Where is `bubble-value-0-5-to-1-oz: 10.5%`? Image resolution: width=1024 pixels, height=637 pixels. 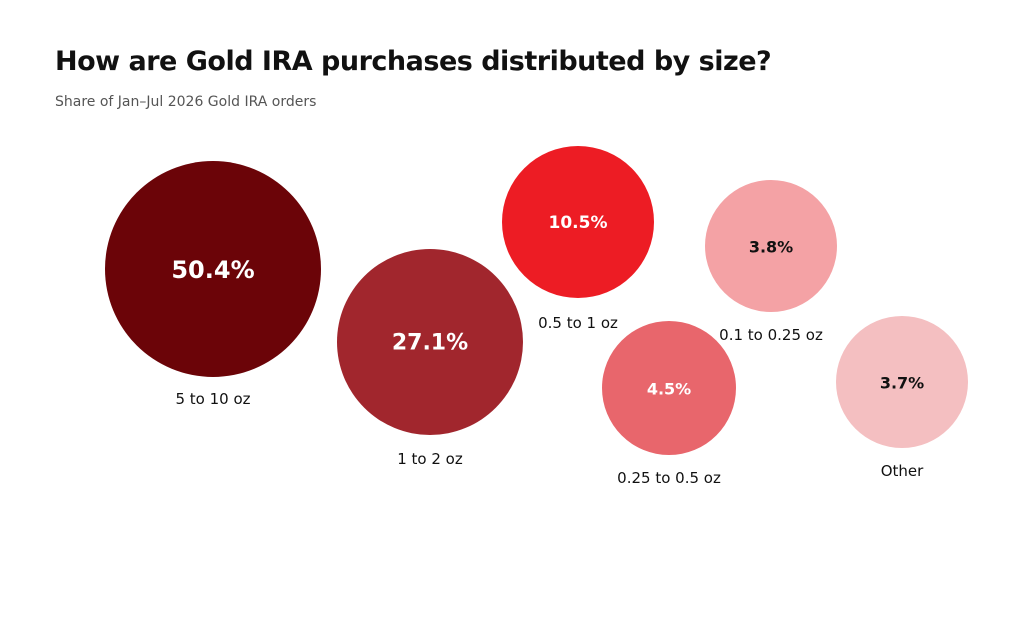 bubble-value-0-5-to-1-oz: 10.5% is located at coordinates (578, 223).